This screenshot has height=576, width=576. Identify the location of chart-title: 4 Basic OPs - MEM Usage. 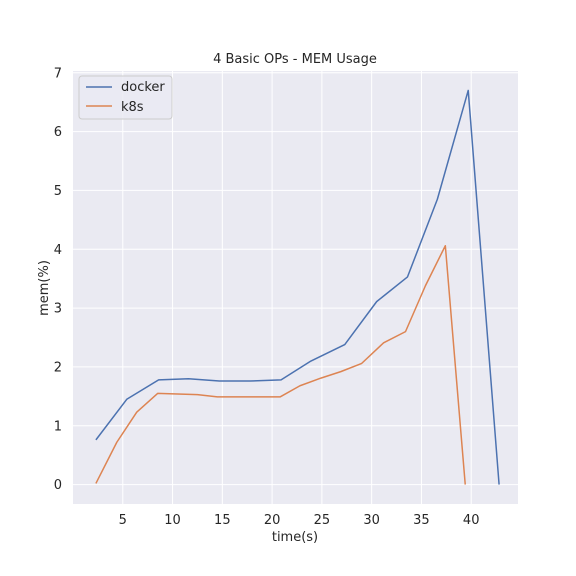
(295, 59).